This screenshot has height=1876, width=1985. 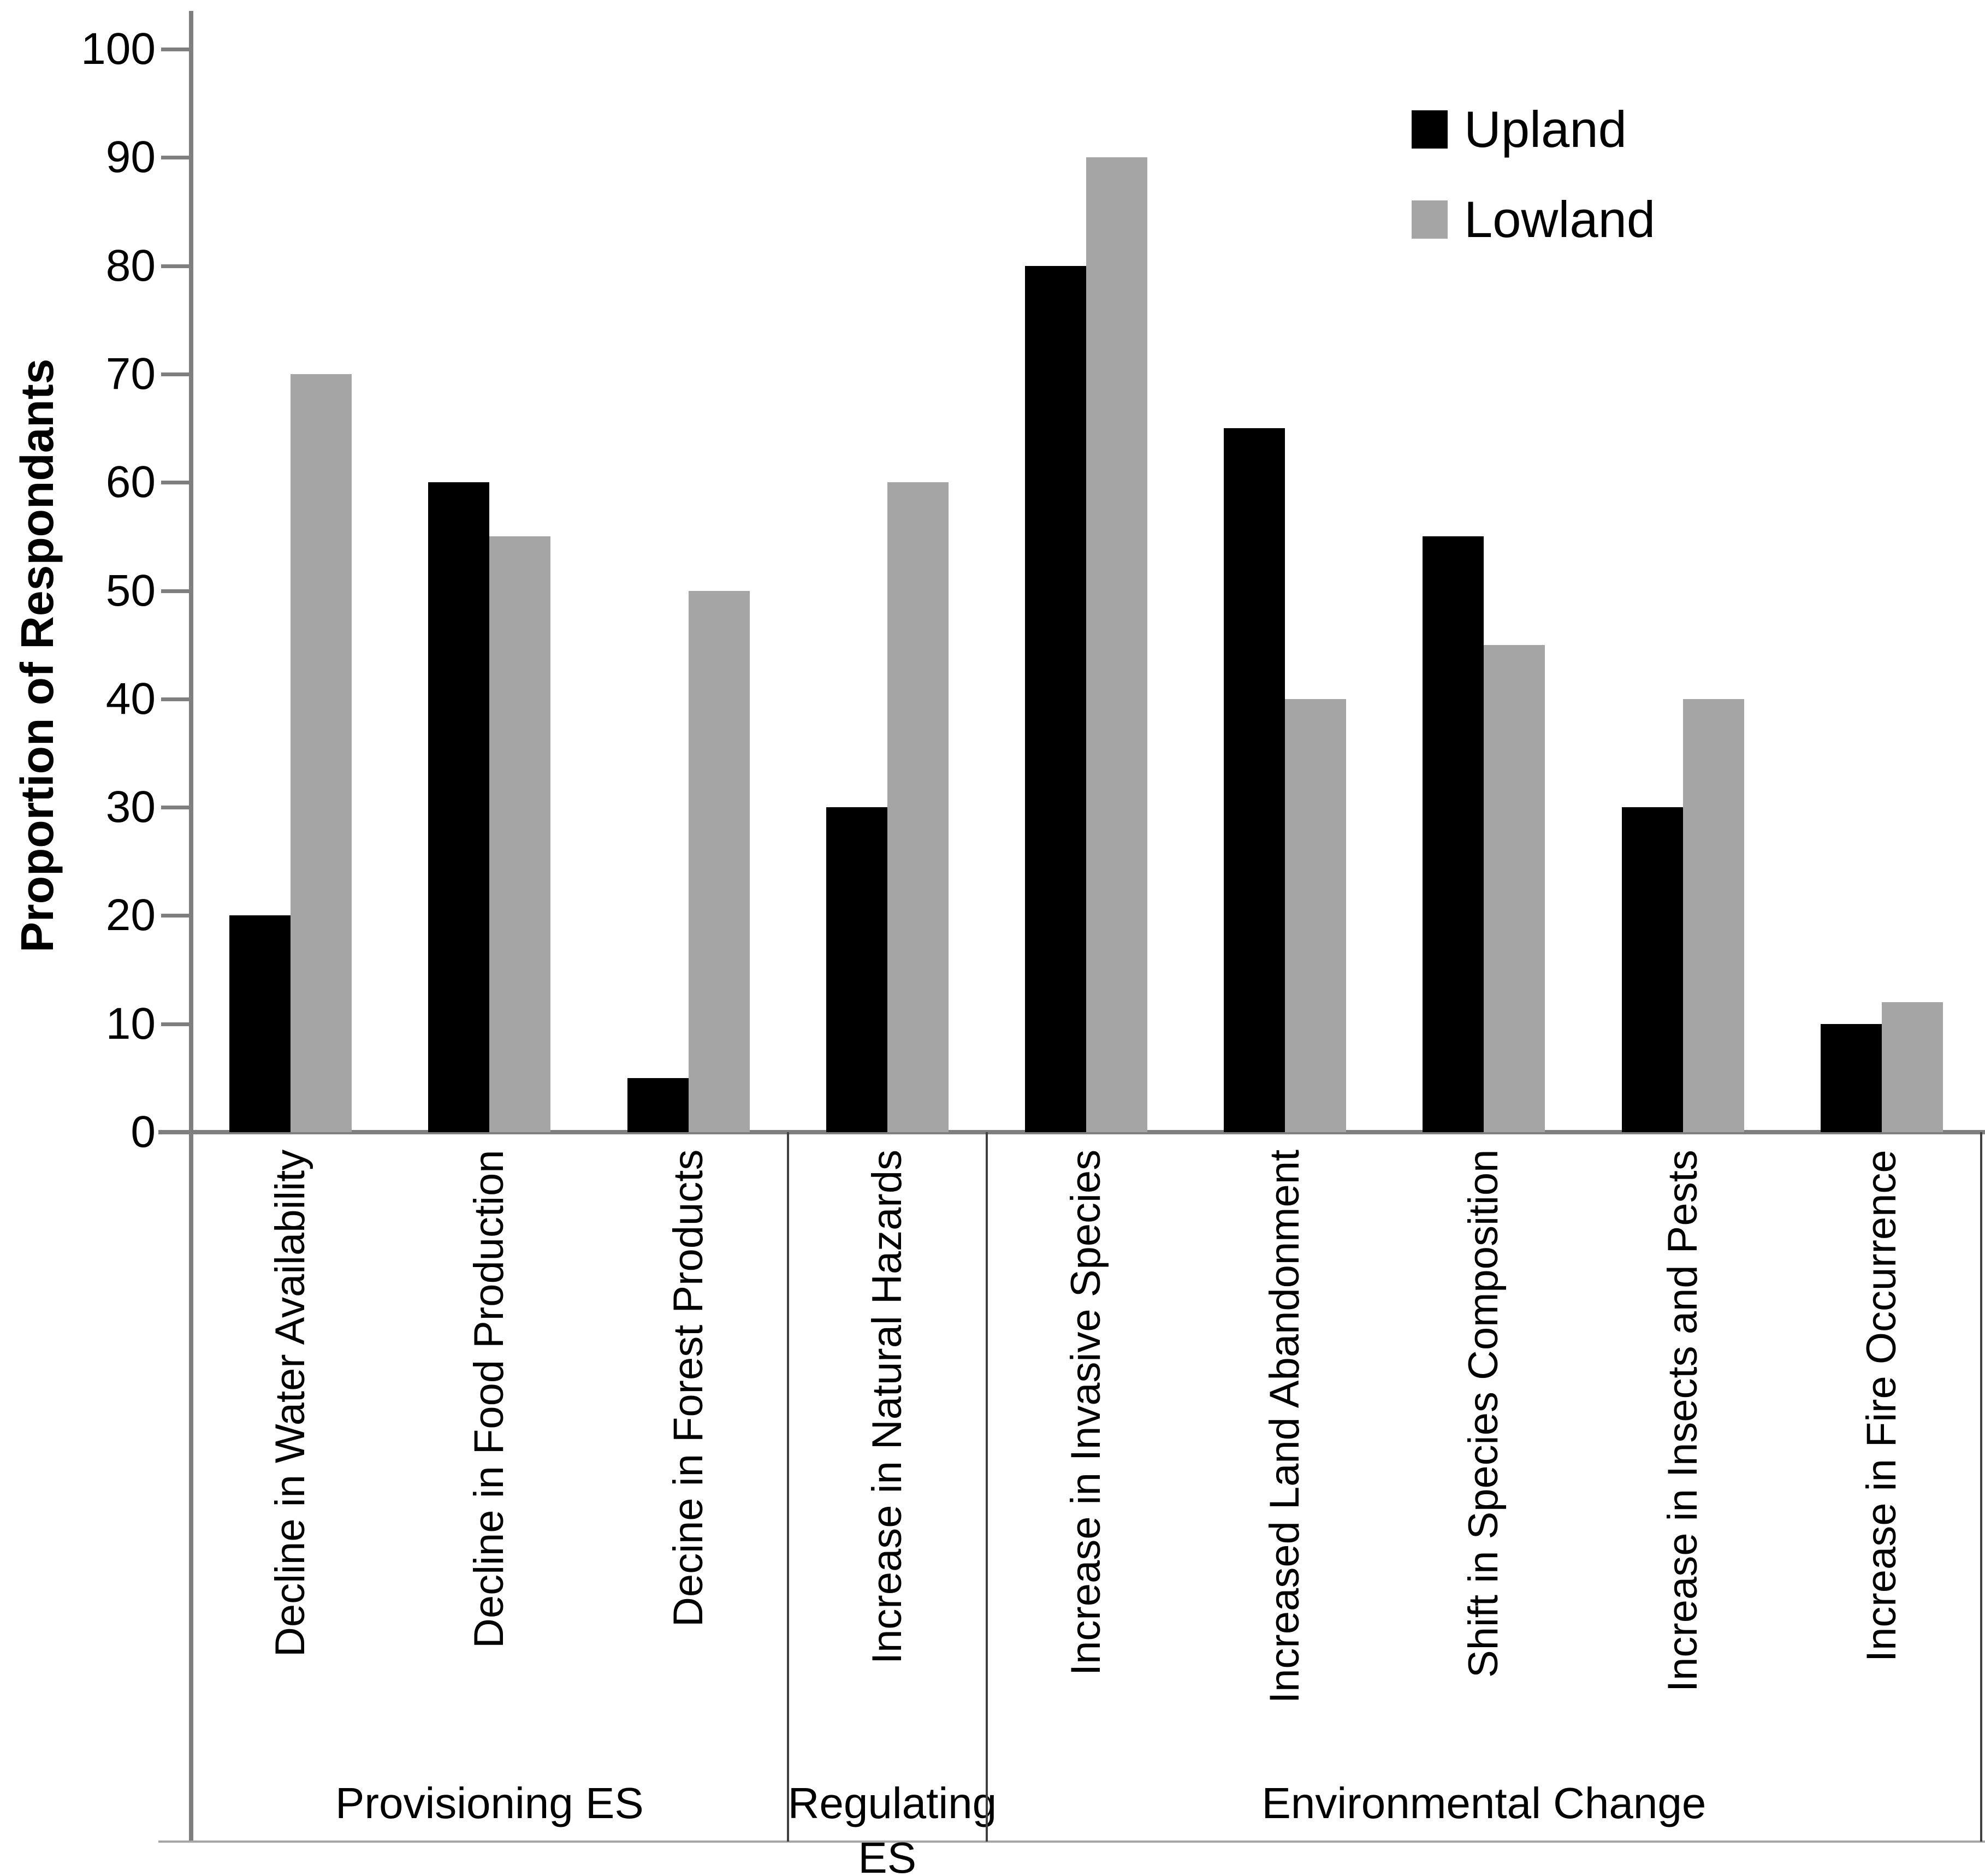 I want to click on x-category-label: Increase in Insects and Pests, so click(x=1682, y=1421).